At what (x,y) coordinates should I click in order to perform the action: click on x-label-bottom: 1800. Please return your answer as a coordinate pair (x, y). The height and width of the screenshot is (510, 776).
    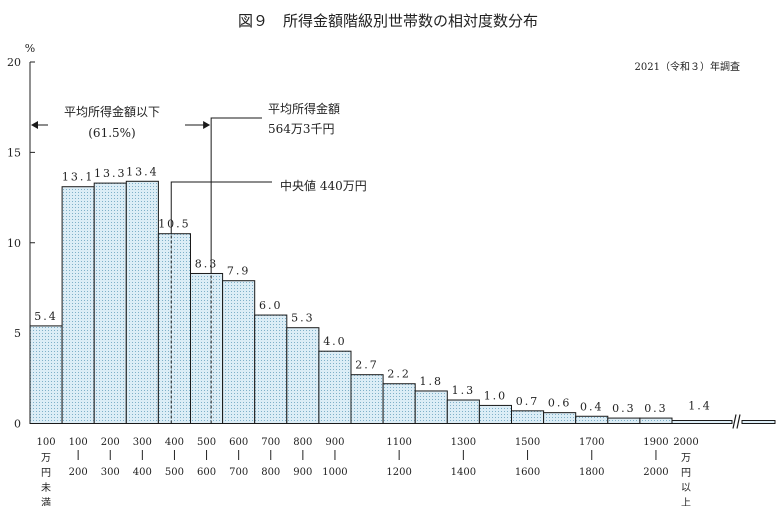
    Looking at the image, I should click on (591, 472).